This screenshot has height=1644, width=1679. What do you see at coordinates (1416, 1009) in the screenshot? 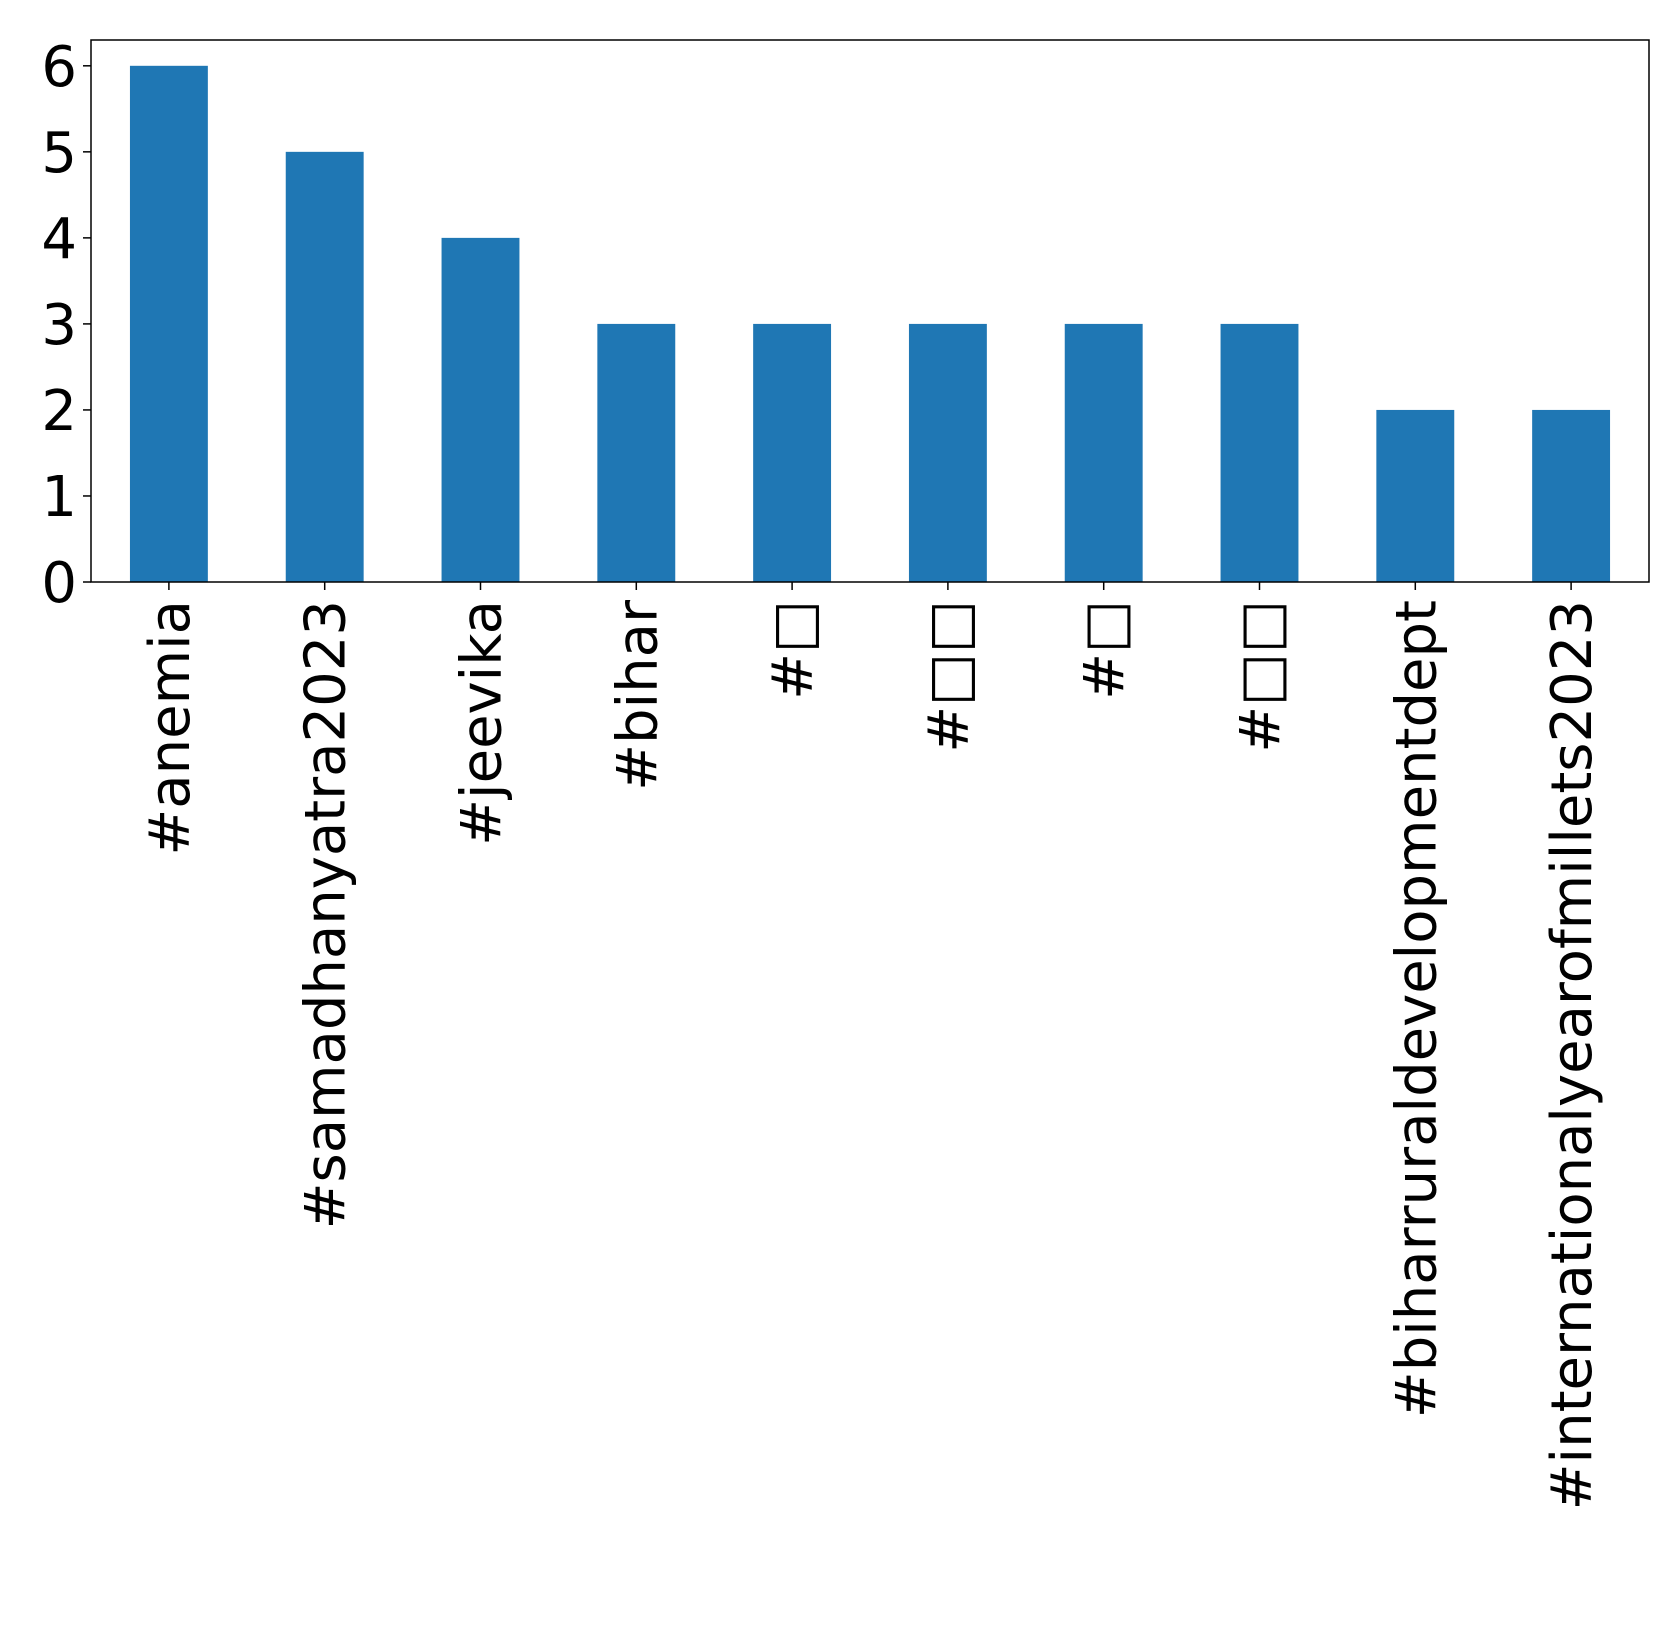
I see `x-tick-label: #biharruraldevelopmentdept` at bounding box center [1416, 1009].